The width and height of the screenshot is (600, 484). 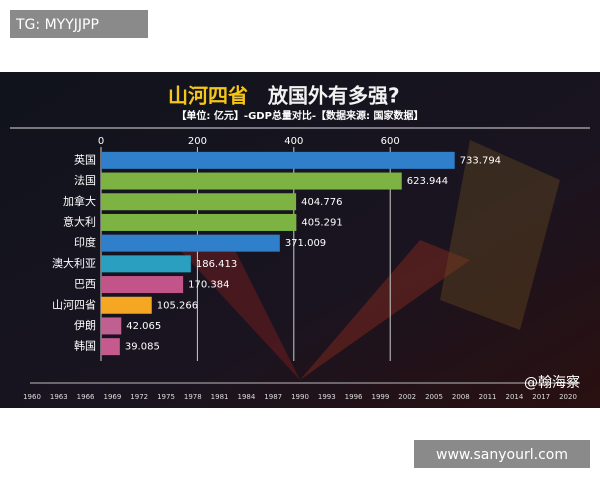 I want to click on value-label: 405.291, so click(x=321, y=222).